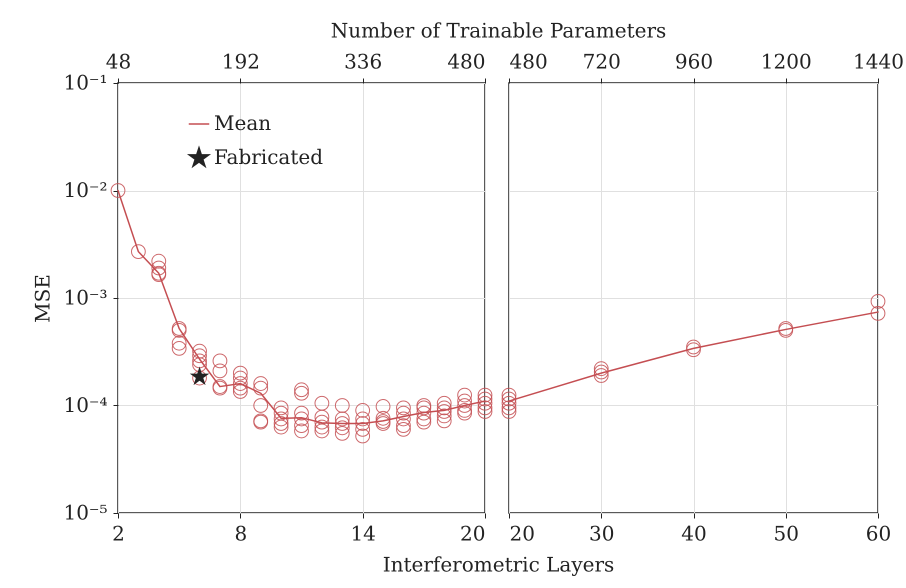 This screenshot has width=906, height=588. I want to click on x2-tick-label: 1440, so click(878, 62).